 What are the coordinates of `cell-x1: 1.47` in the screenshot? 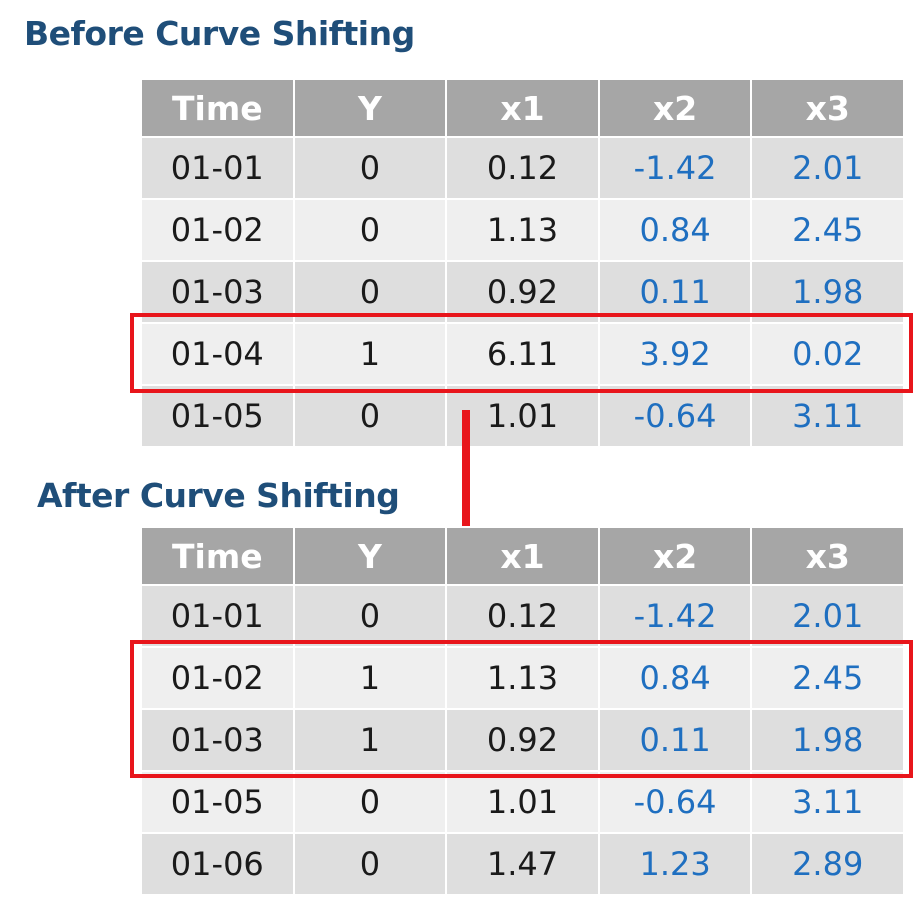 It's located at (522, 864).